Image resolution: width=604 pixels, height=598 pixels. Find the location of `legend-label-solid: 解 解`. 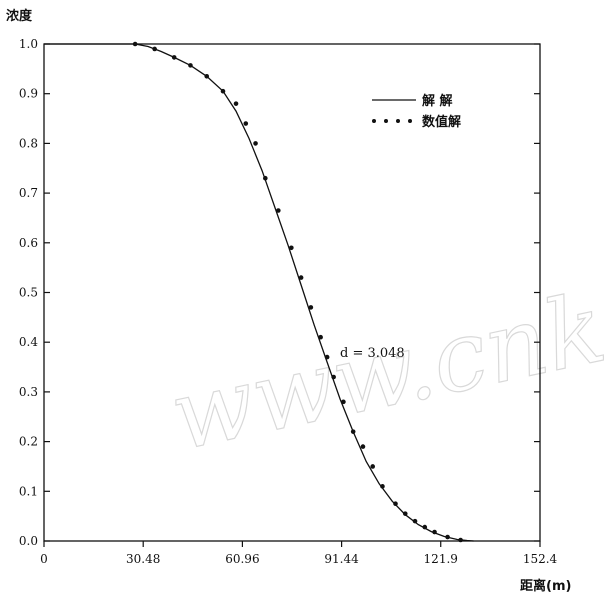

legend-label-solid: 解 解 is located at coordinates (437, 101).